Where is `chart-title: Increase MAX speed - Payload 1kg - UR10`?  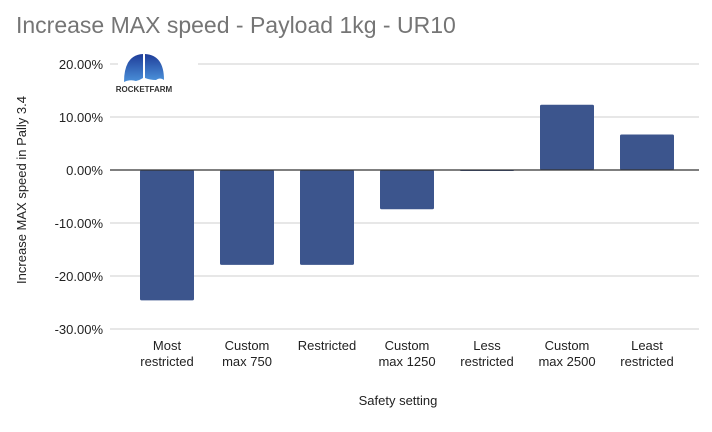 chart-title: Increase MAX speed - Payload 1kg - UR10 is located at coordinates (236, 25).